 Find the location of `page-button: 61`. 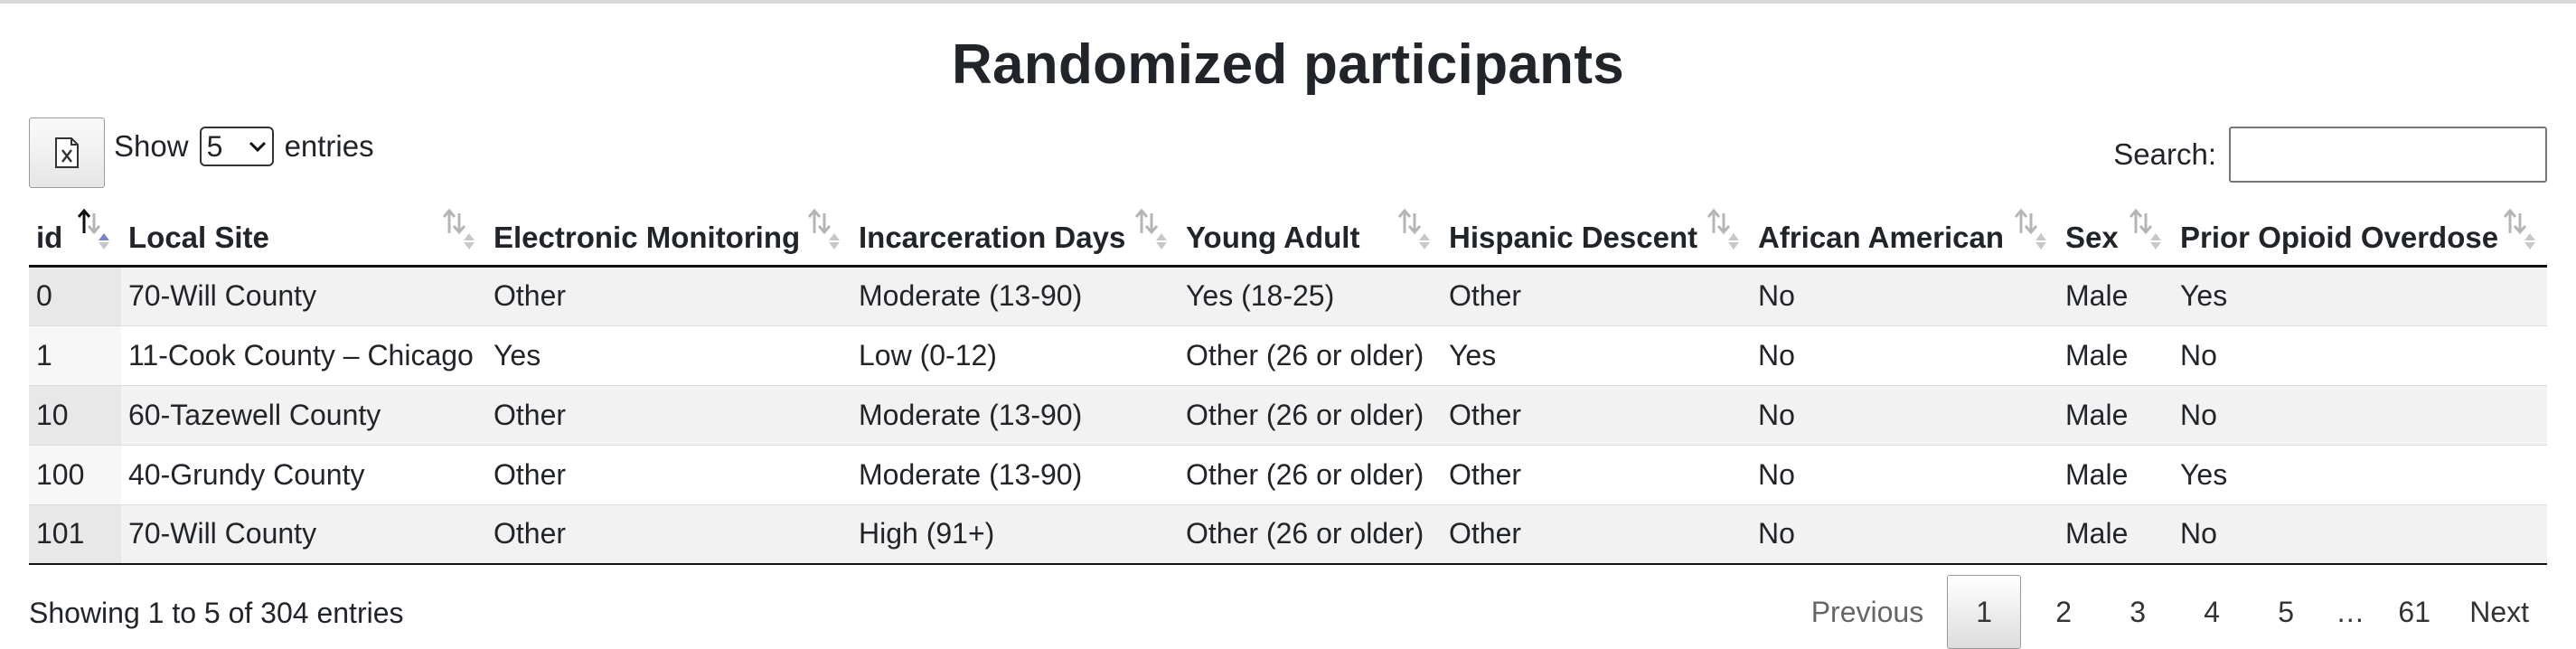

page-button: 61 is located at coordinates (2414, 611).